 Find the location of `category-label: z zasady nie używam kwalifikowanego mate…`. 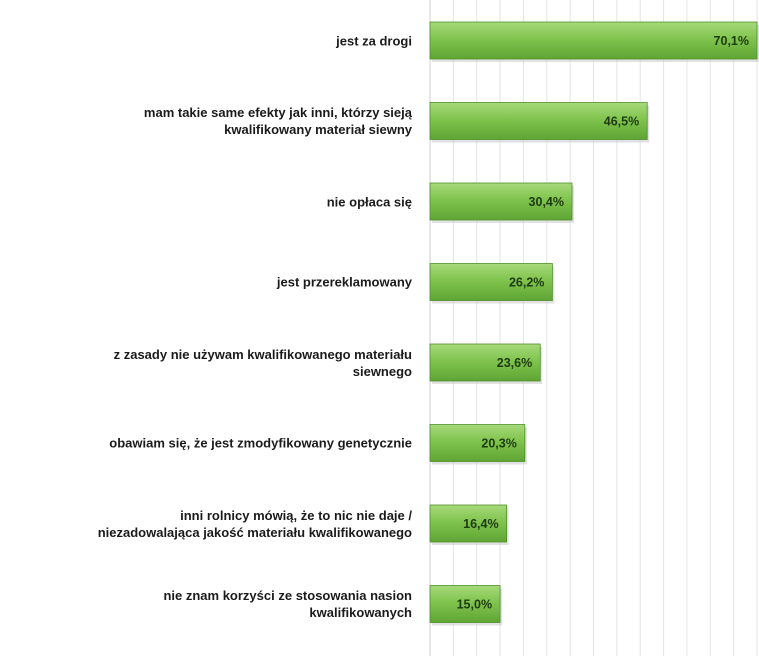

category-label: z zasady nie używam kwalifikowanego mate… is located at coordinates (212, 363).